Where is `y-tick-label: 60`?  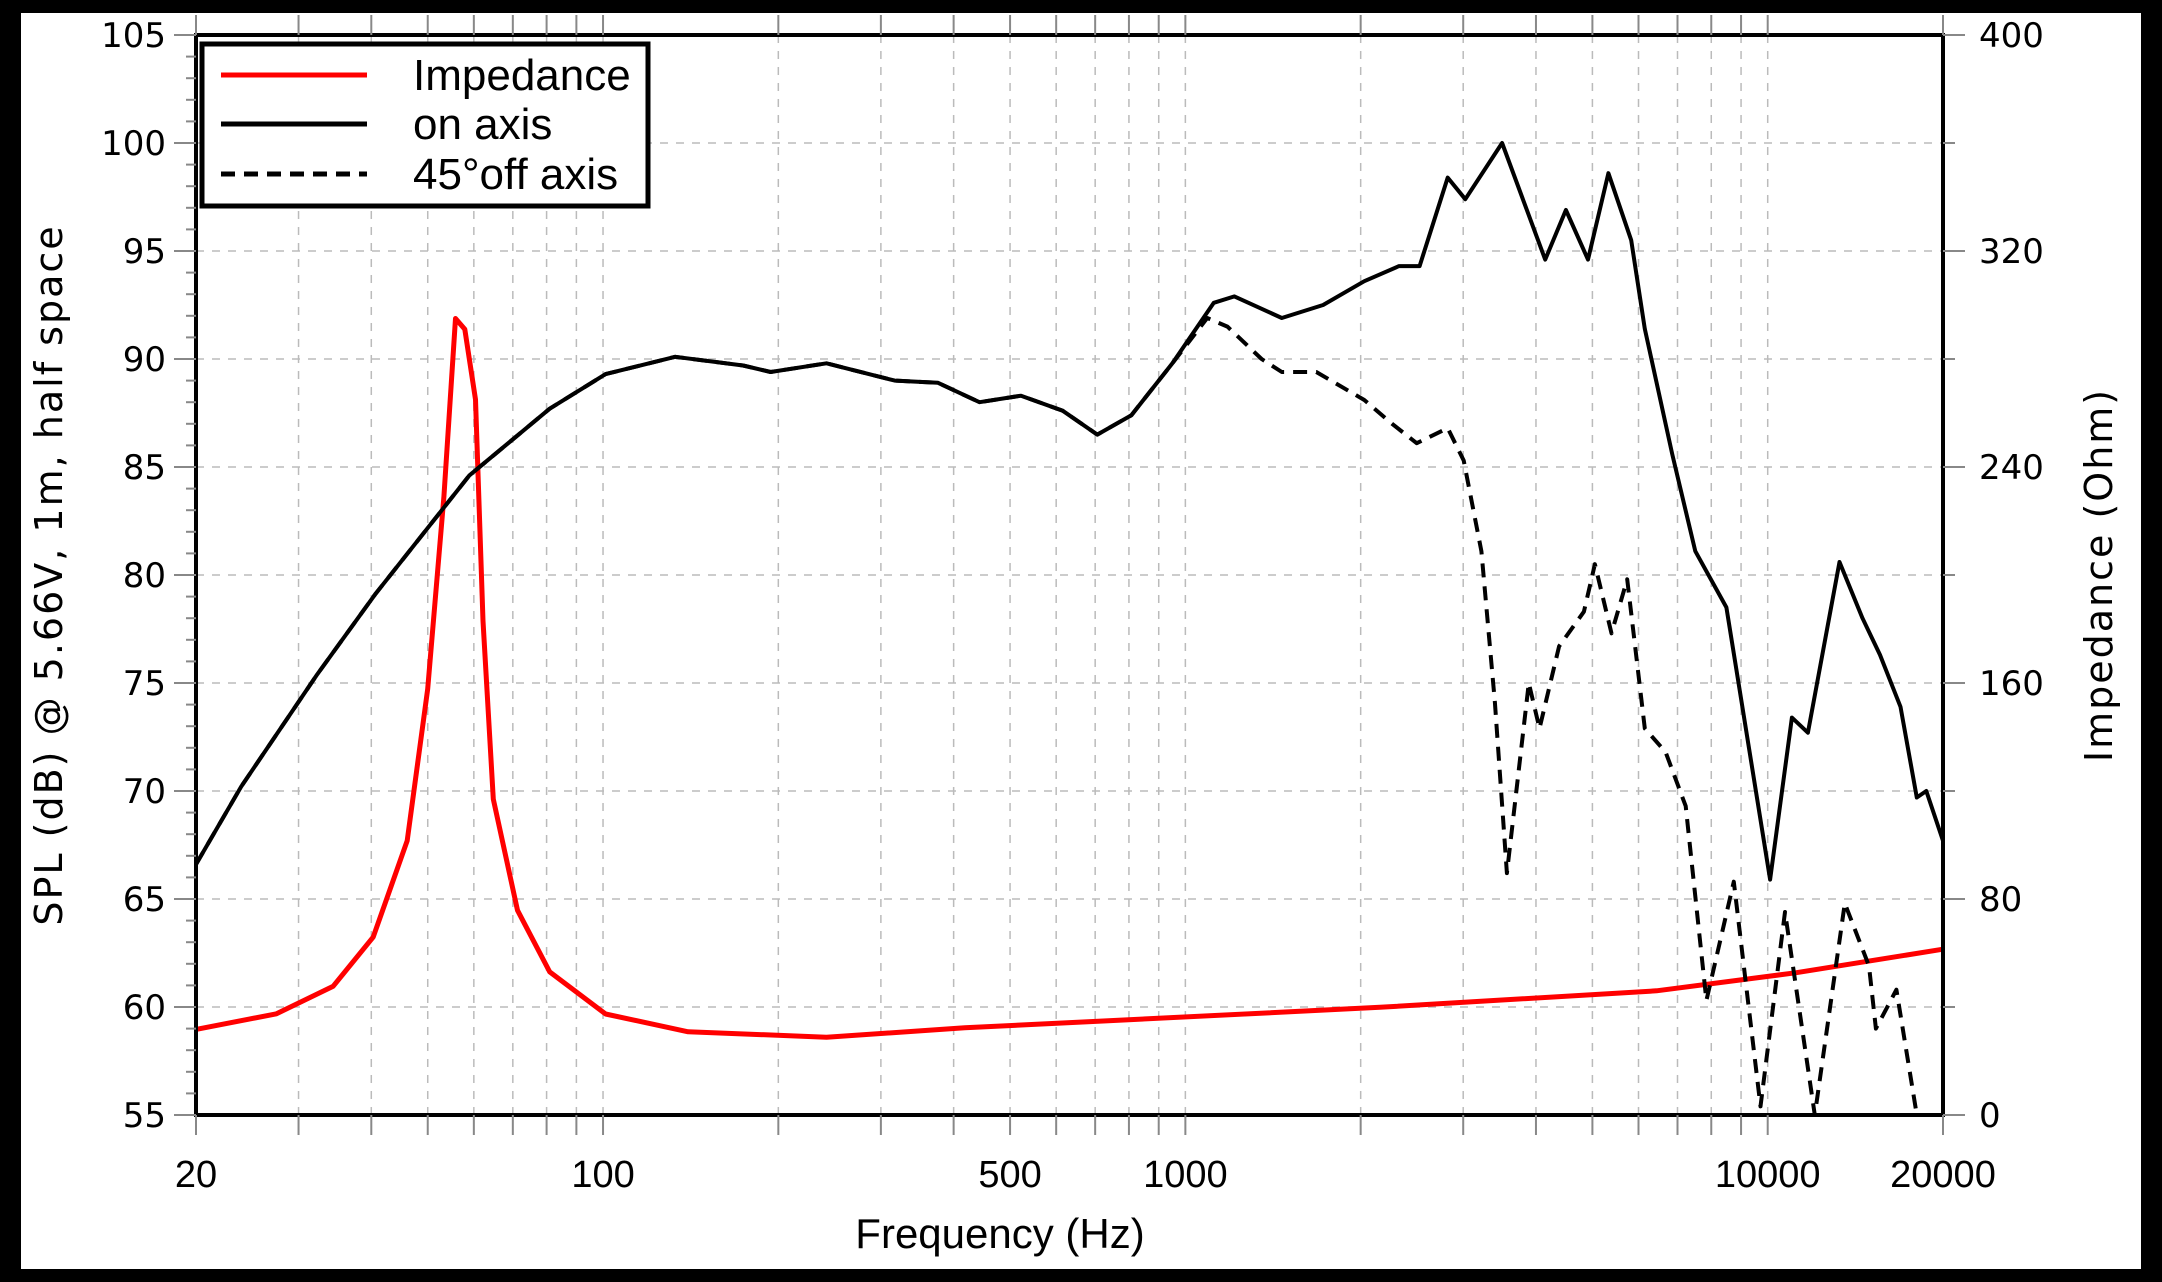 y-tick-label: 60 is located at coordinates (144, 1008).